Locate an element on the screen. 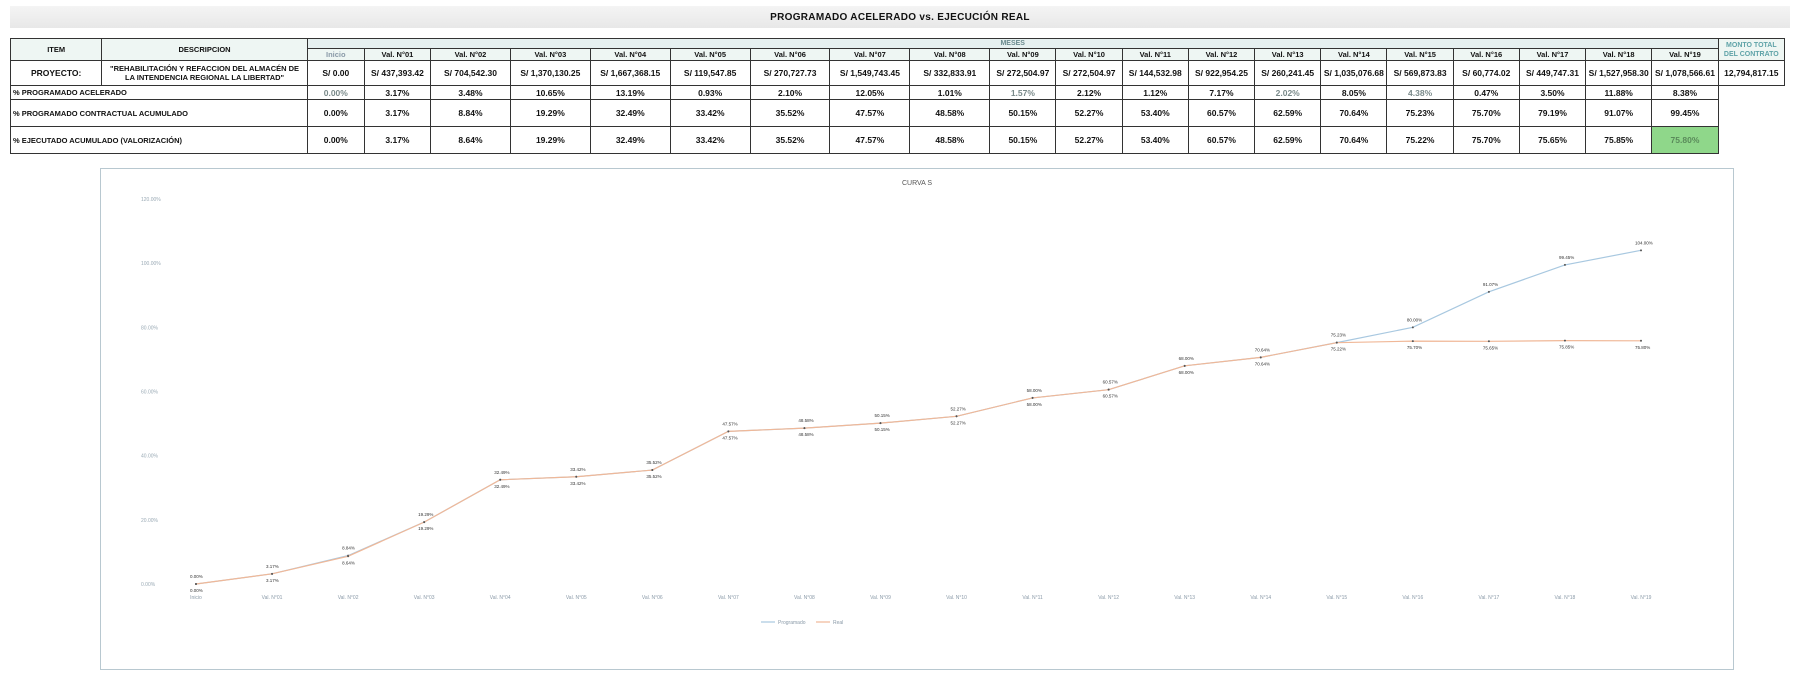  percent-cell: 11.88% is located at coordinates (1619, 92).